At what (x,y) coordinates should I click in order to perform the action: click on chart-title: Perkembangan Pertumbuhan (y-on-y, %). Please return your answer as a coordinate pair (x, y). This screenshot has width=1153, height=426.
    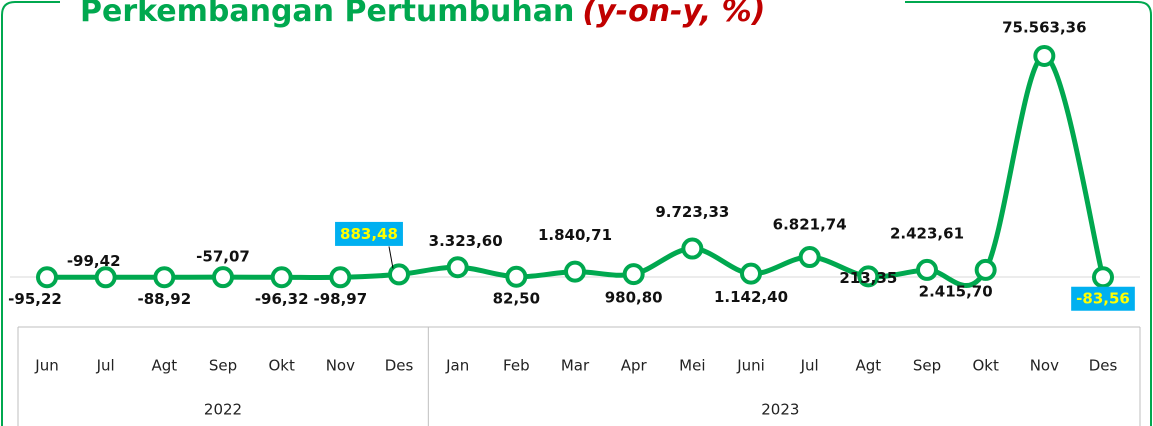
    Looking at the image, I should click on (422, 14).